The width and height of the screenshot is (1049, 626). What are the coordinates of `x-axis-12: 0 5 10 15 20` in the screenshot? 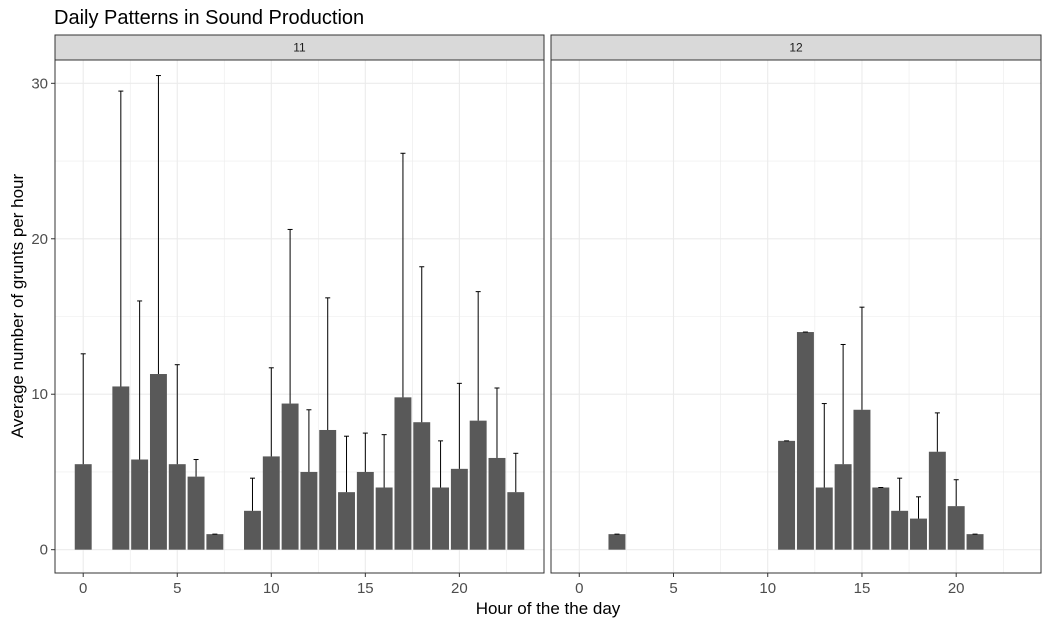 It's located at (770, 585).